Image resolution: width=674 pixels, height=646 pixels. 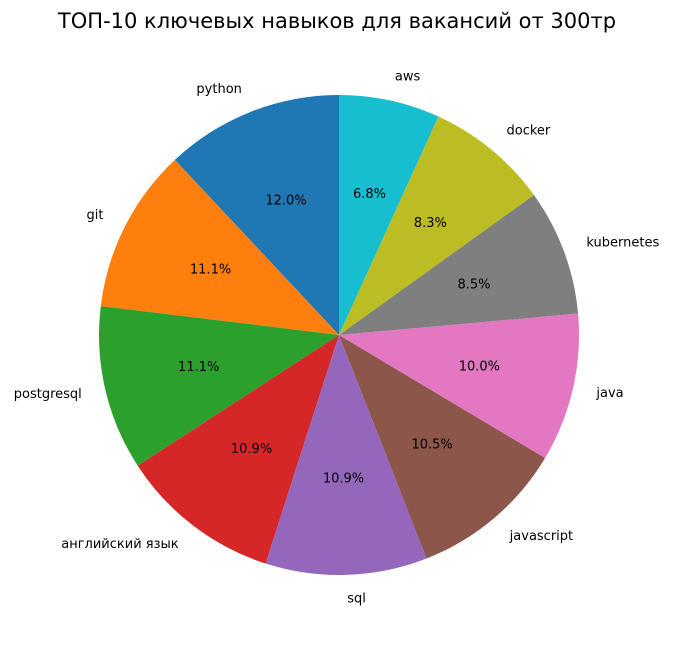 What do you see at coordinates (459, 386) in the screenshot?
I see `pie-slice-java` at bounding box center [459, 386].